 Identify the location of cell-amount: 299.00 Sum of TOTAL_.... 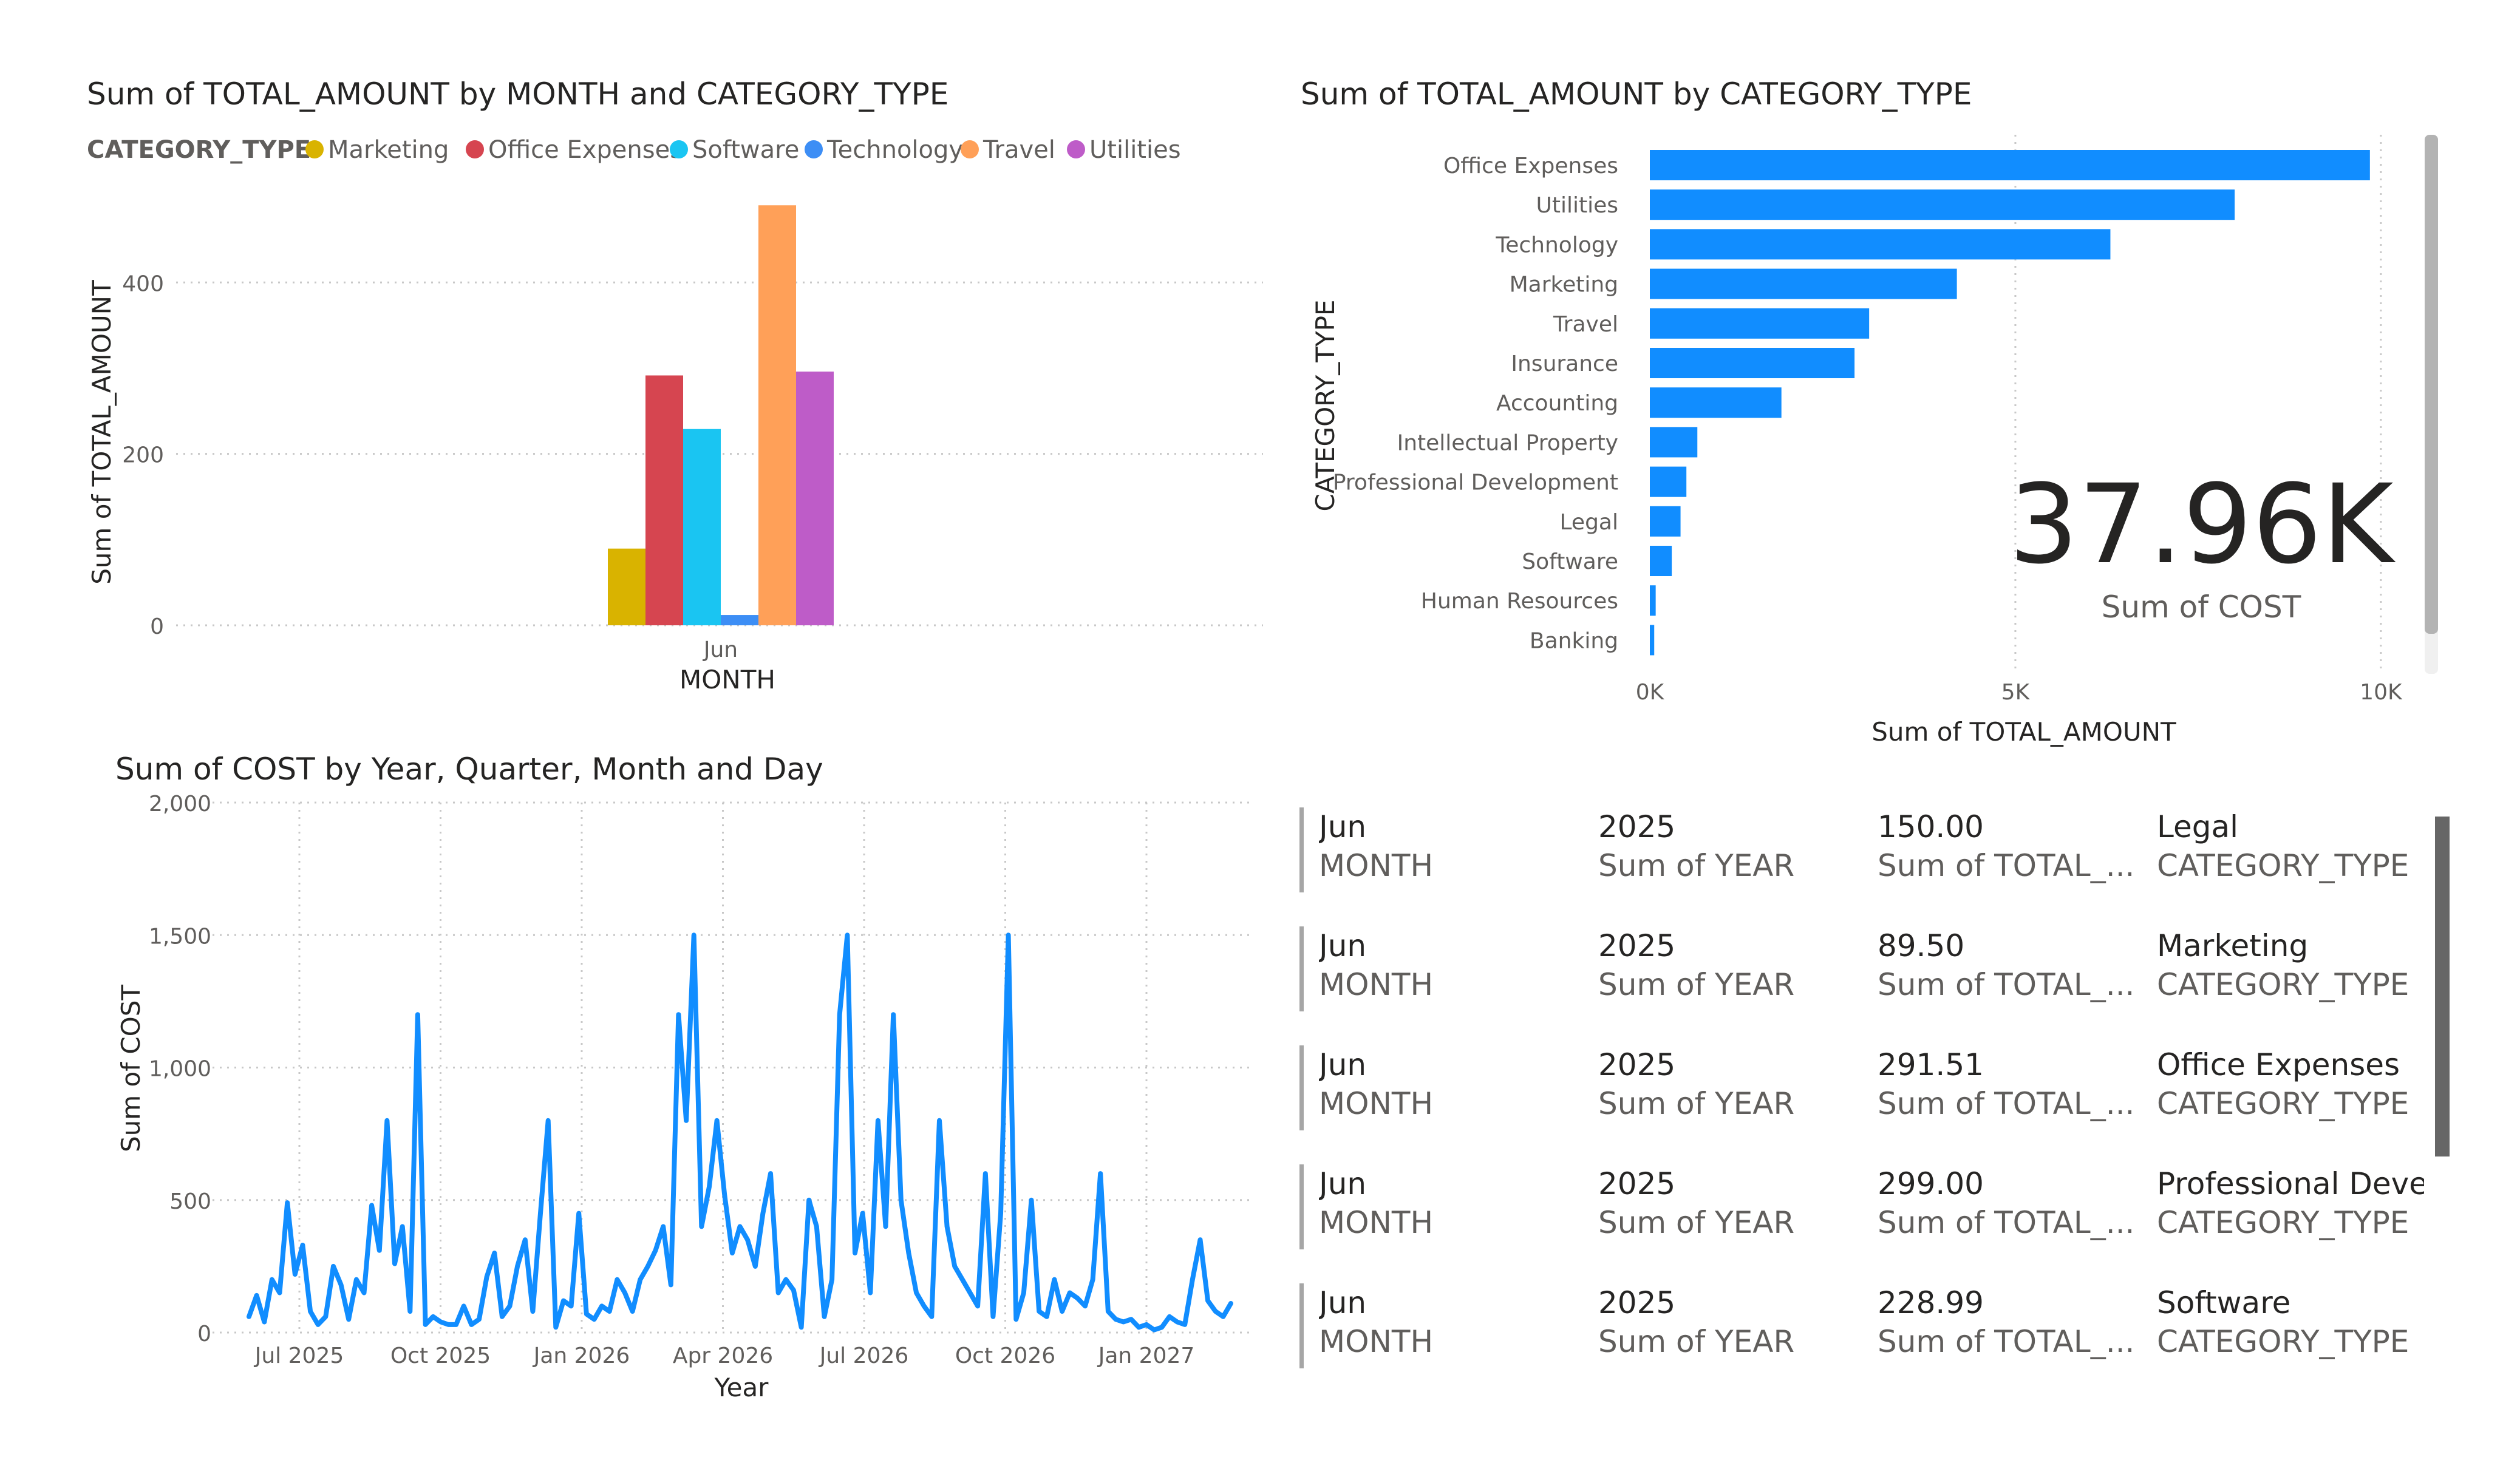
(2011, 1203).